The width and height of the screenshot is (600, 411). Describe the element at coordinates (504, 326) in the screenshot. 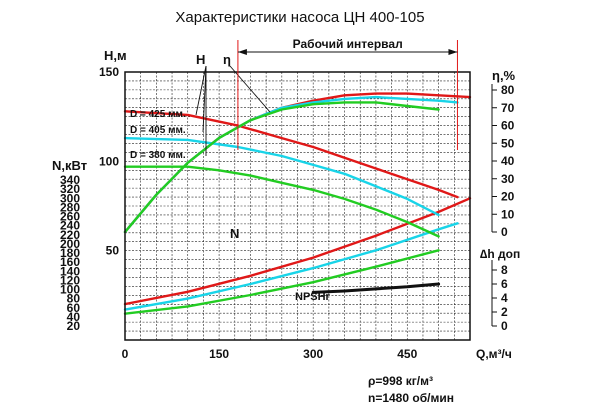

I see `npsh-tick-label: 0` at that location.